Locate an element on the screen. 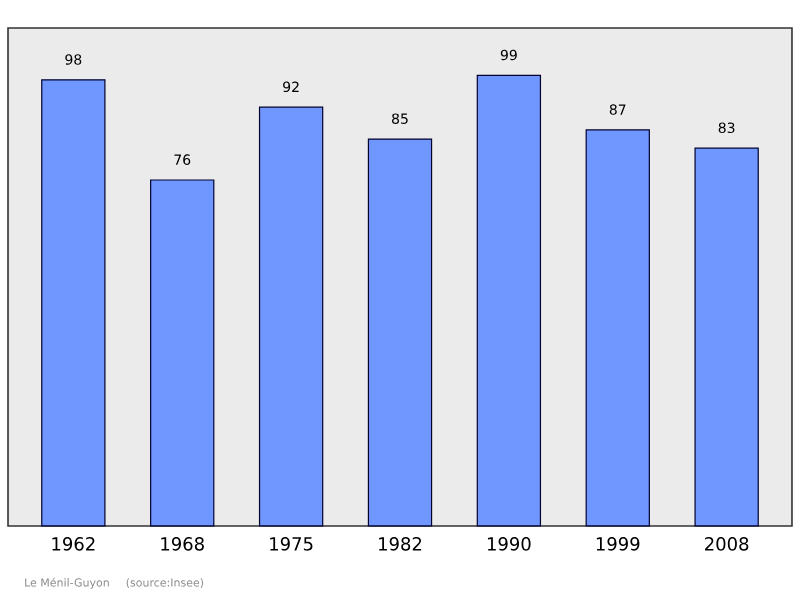 The height and width of the screenshot is (598, 800). x-tick-label: 1962 is located at coordinates (73, 544).